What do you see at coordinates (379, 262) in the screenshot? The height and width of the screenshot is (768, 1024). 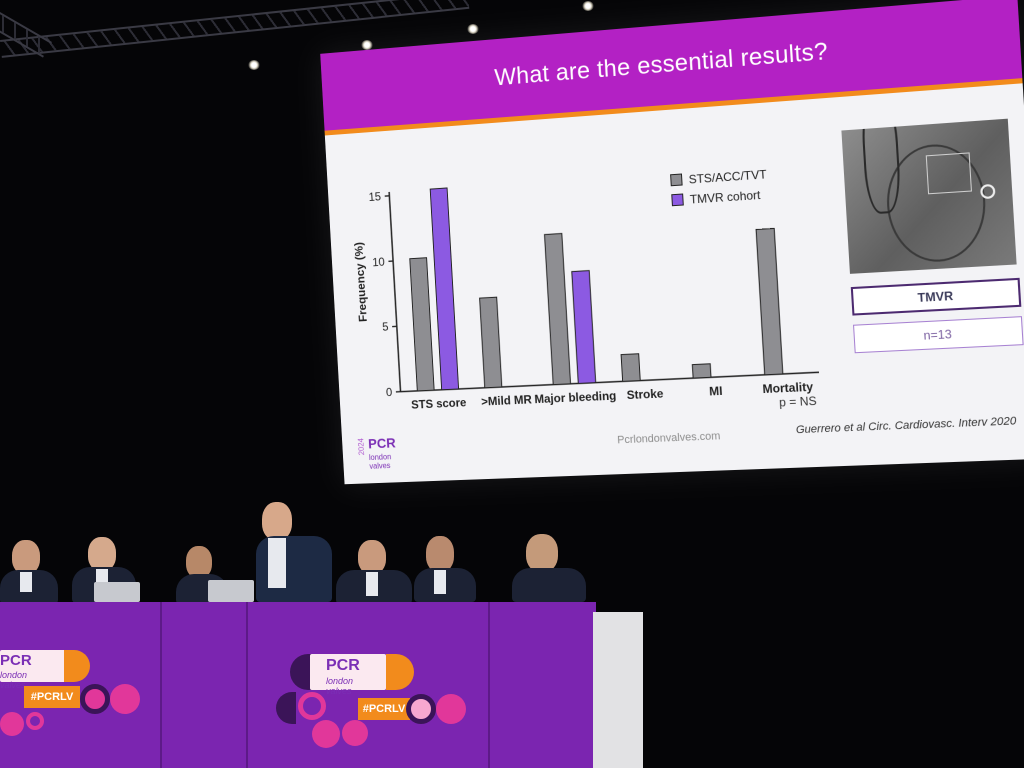 I see `y-tick-label: 10` at bounding box center [379, 262].